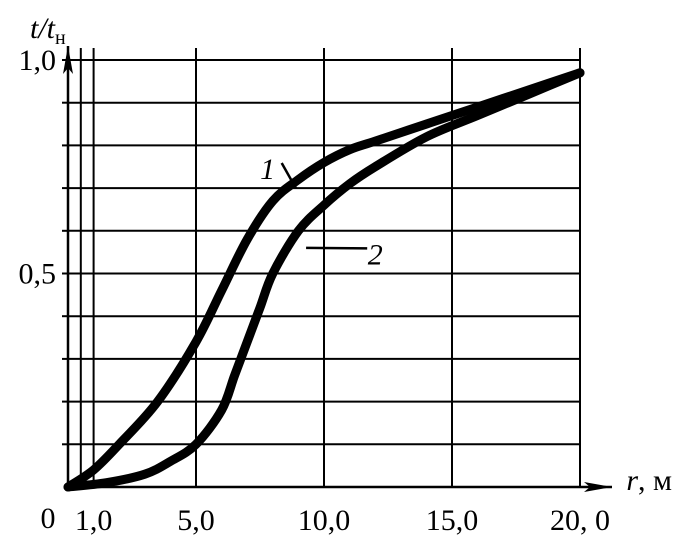  I want to click on x-tick-label: 15,0, so click(452, 520).